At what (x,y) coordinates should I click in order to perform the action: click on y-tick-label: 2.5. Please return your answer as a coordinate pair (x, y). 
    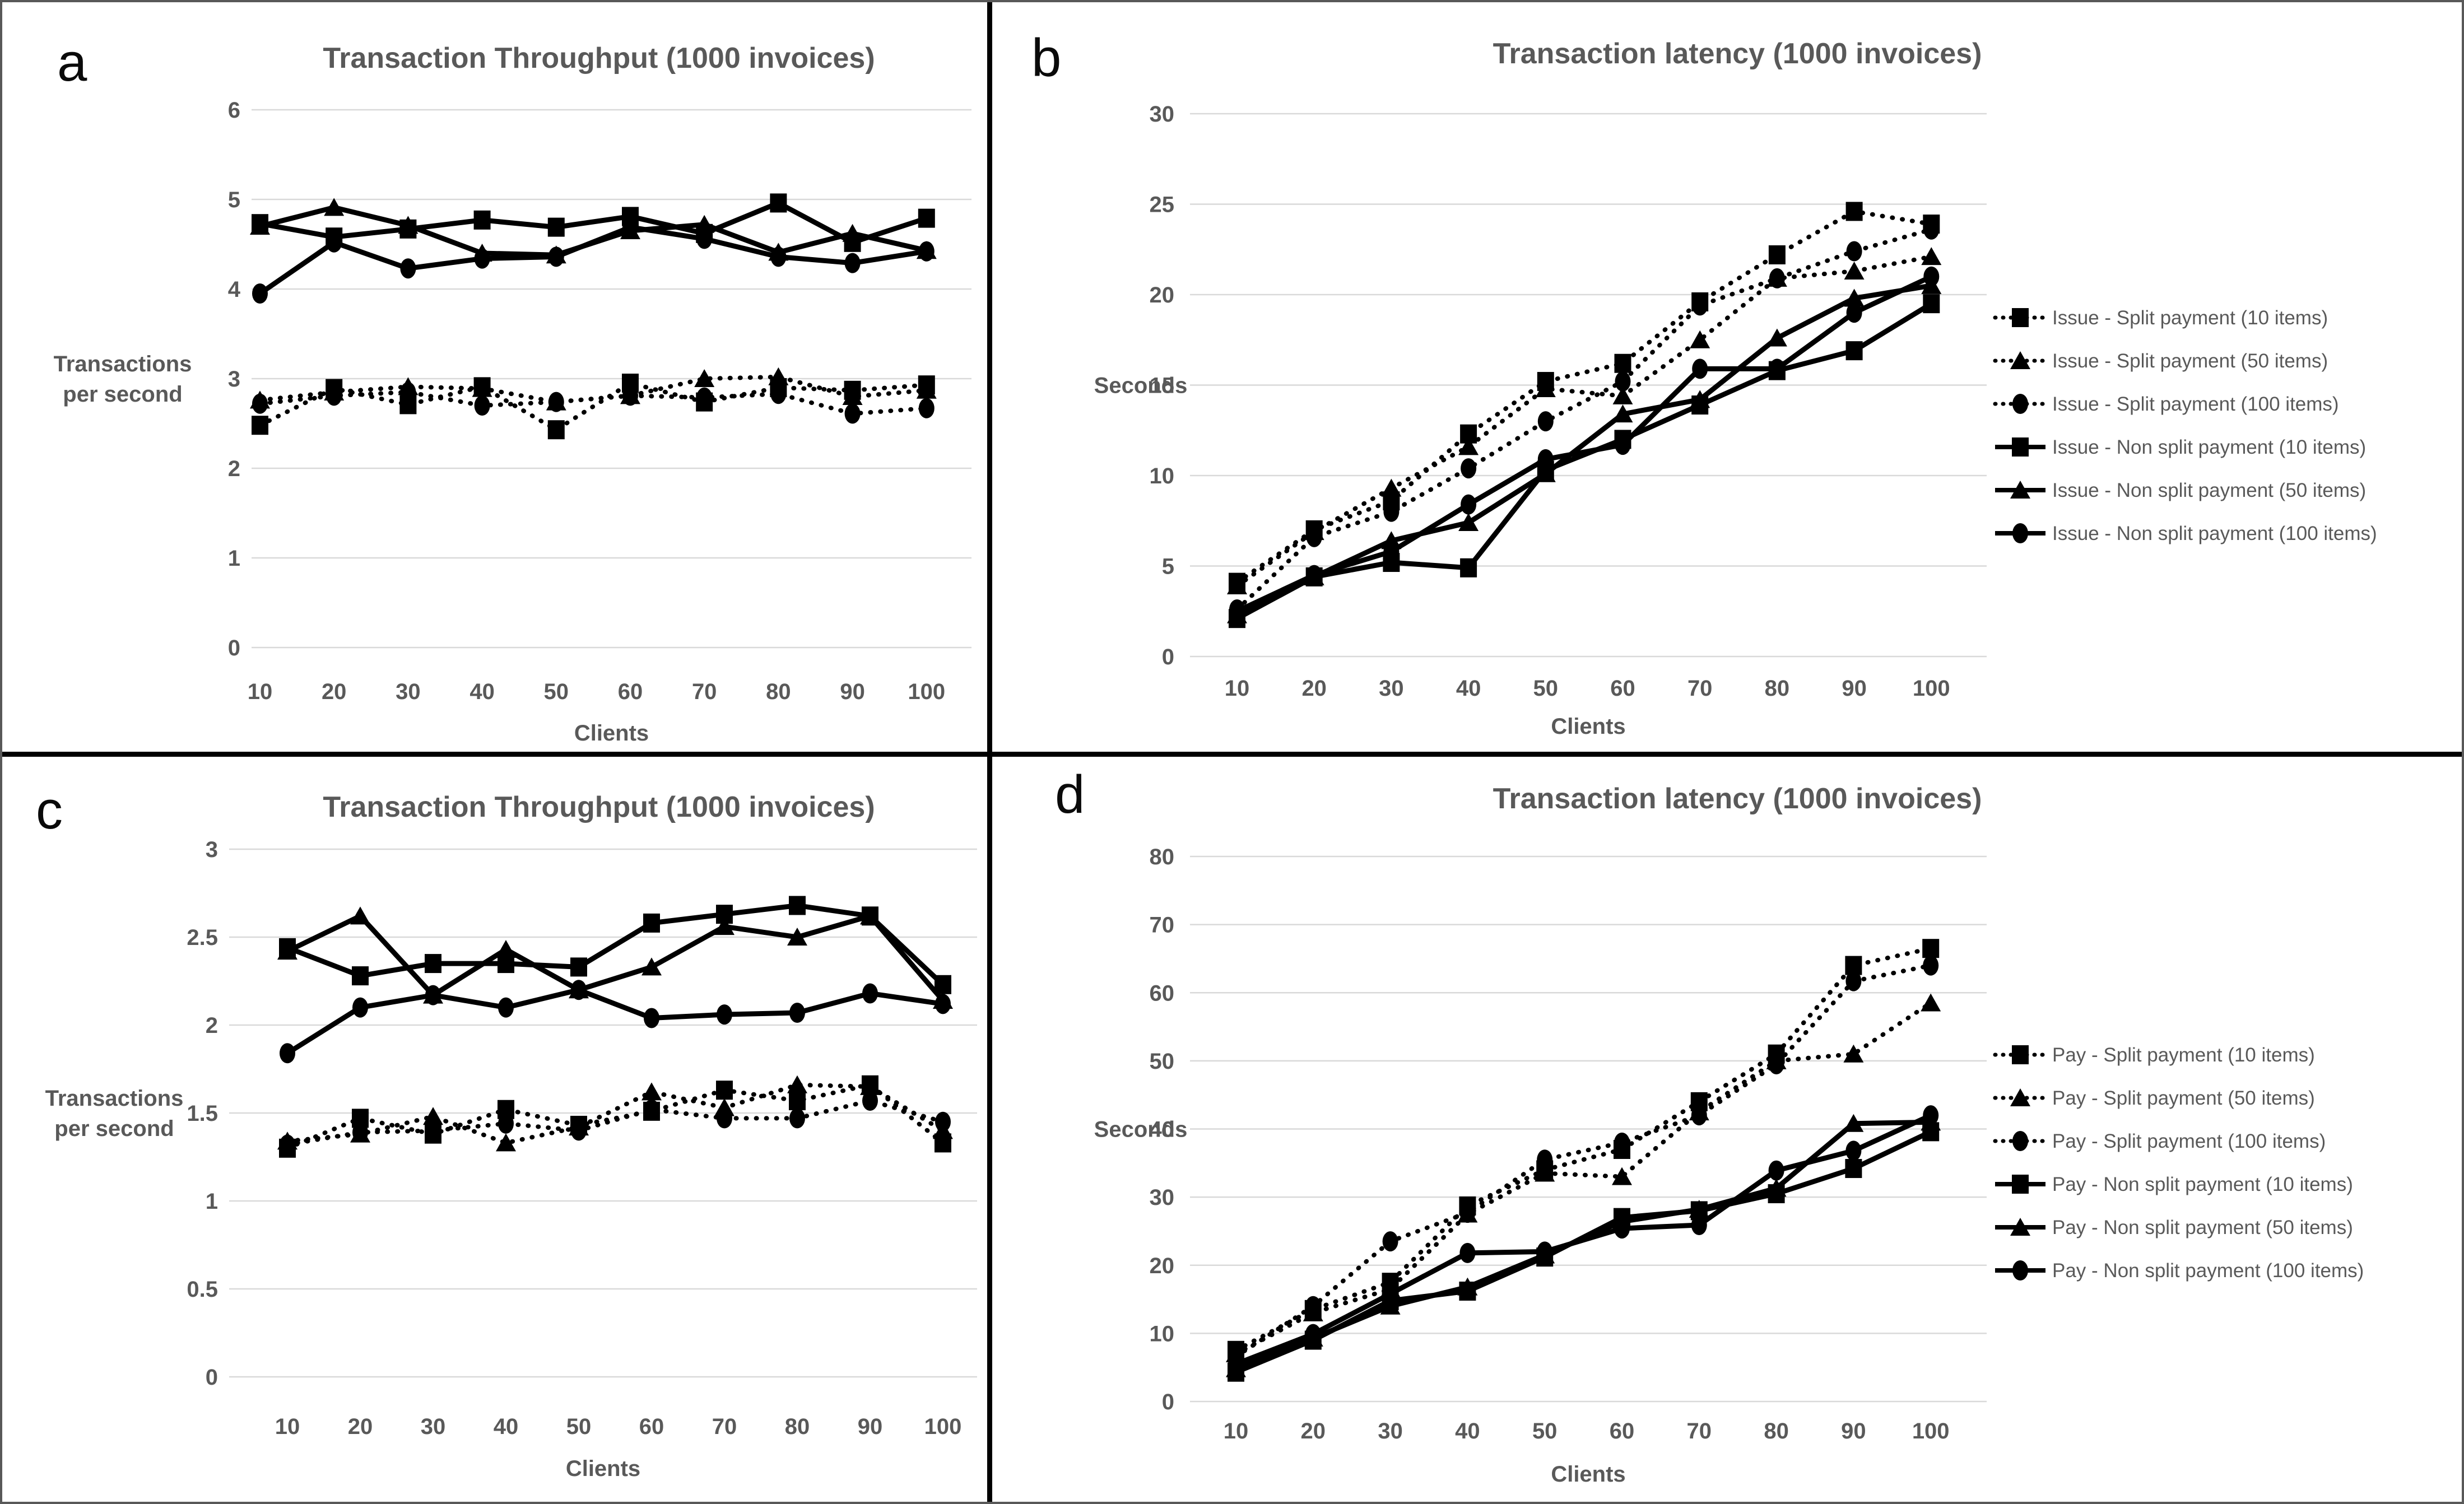
    Looking at the image, I should click on (202, 937).